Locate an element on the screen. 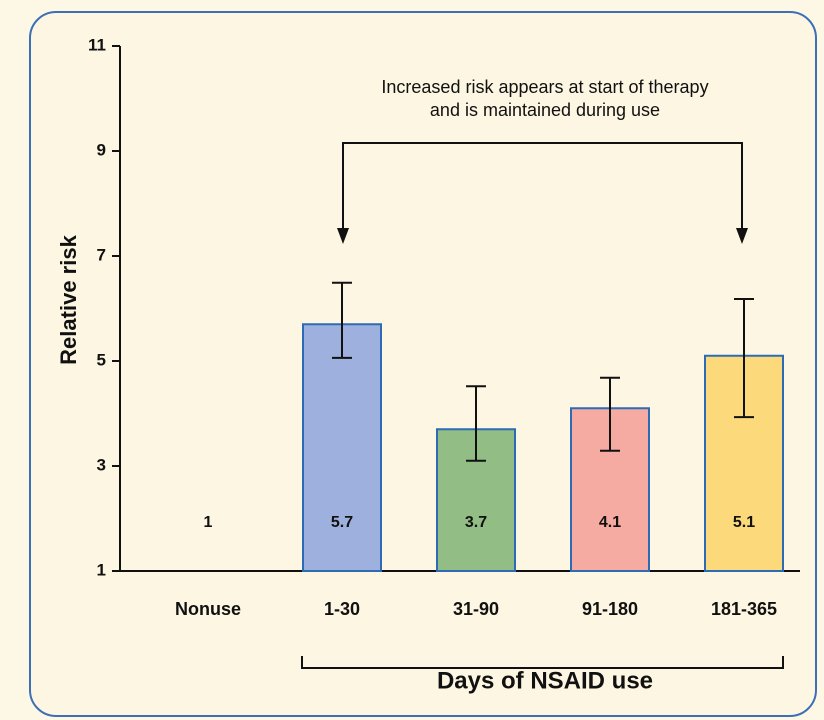 This screenshot has height=720, width=824. value-label: 3.7 is located at coordinates (476, 522).